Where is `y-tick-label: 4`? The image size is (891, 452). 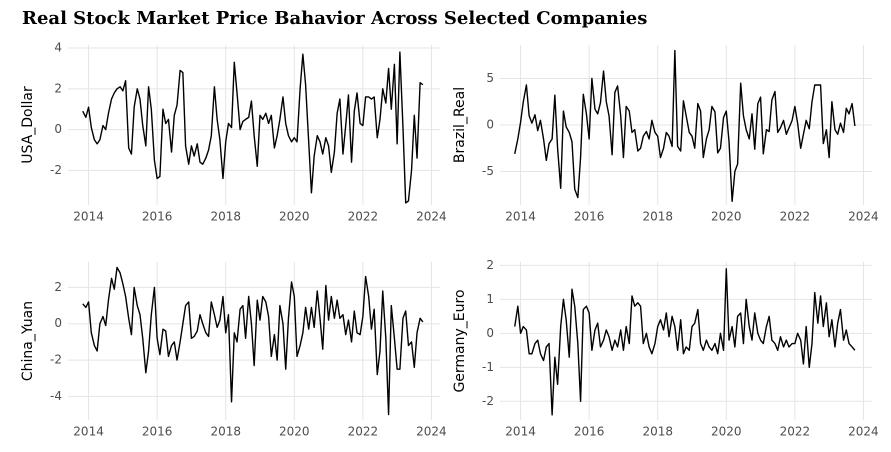 y-tick-label: 4 is located at coordinates (58, 48).